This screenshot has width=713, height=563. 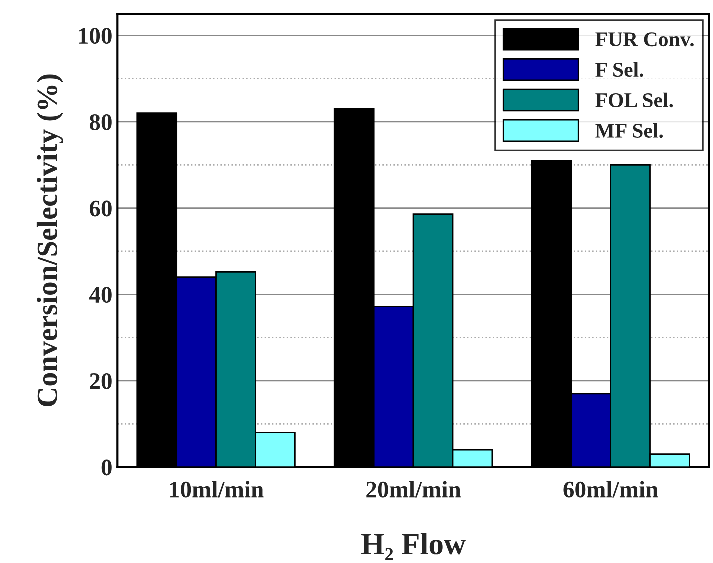 I want to click on legend-label: FOL Sel., so click(x=635, y=100).